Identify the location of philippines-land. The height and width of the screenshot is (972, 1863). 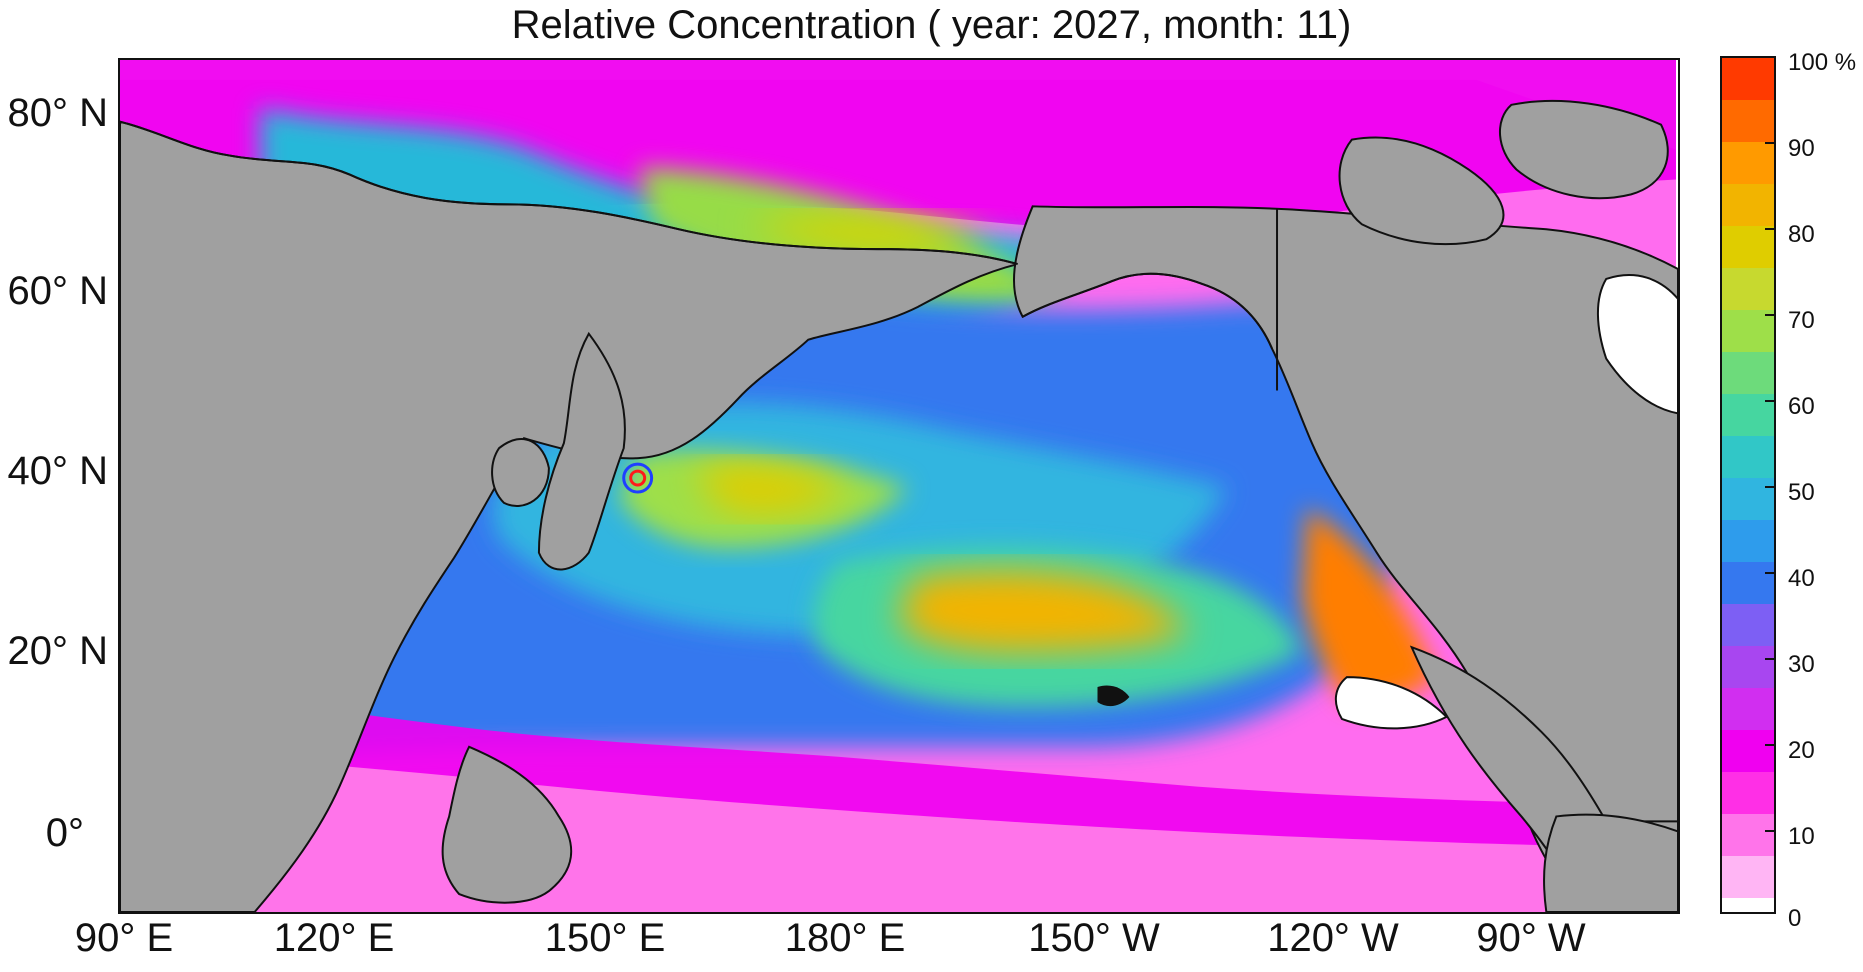
(507, 824).